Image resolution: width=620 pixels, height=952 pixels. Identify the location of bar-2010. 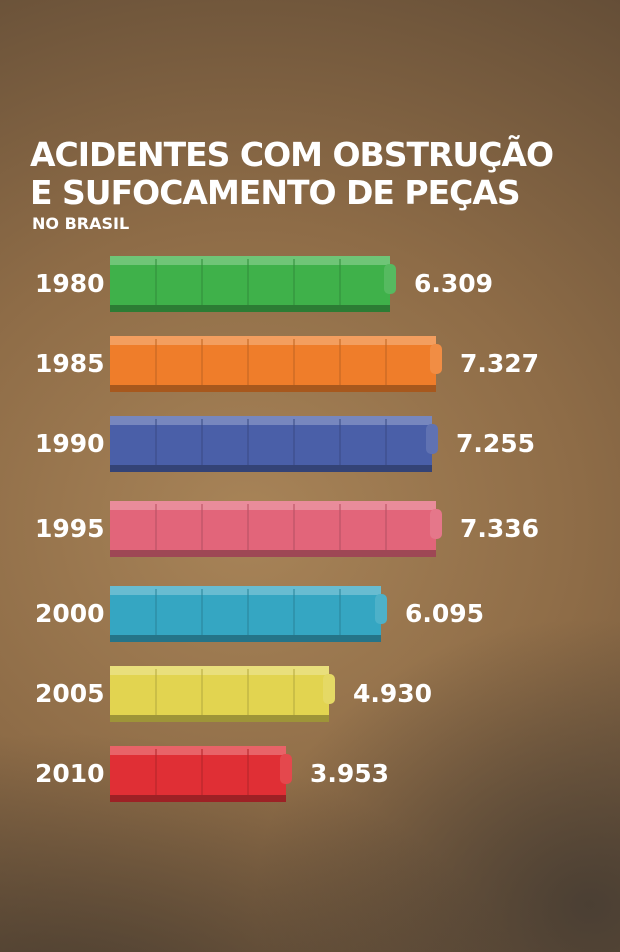
(201, 774).